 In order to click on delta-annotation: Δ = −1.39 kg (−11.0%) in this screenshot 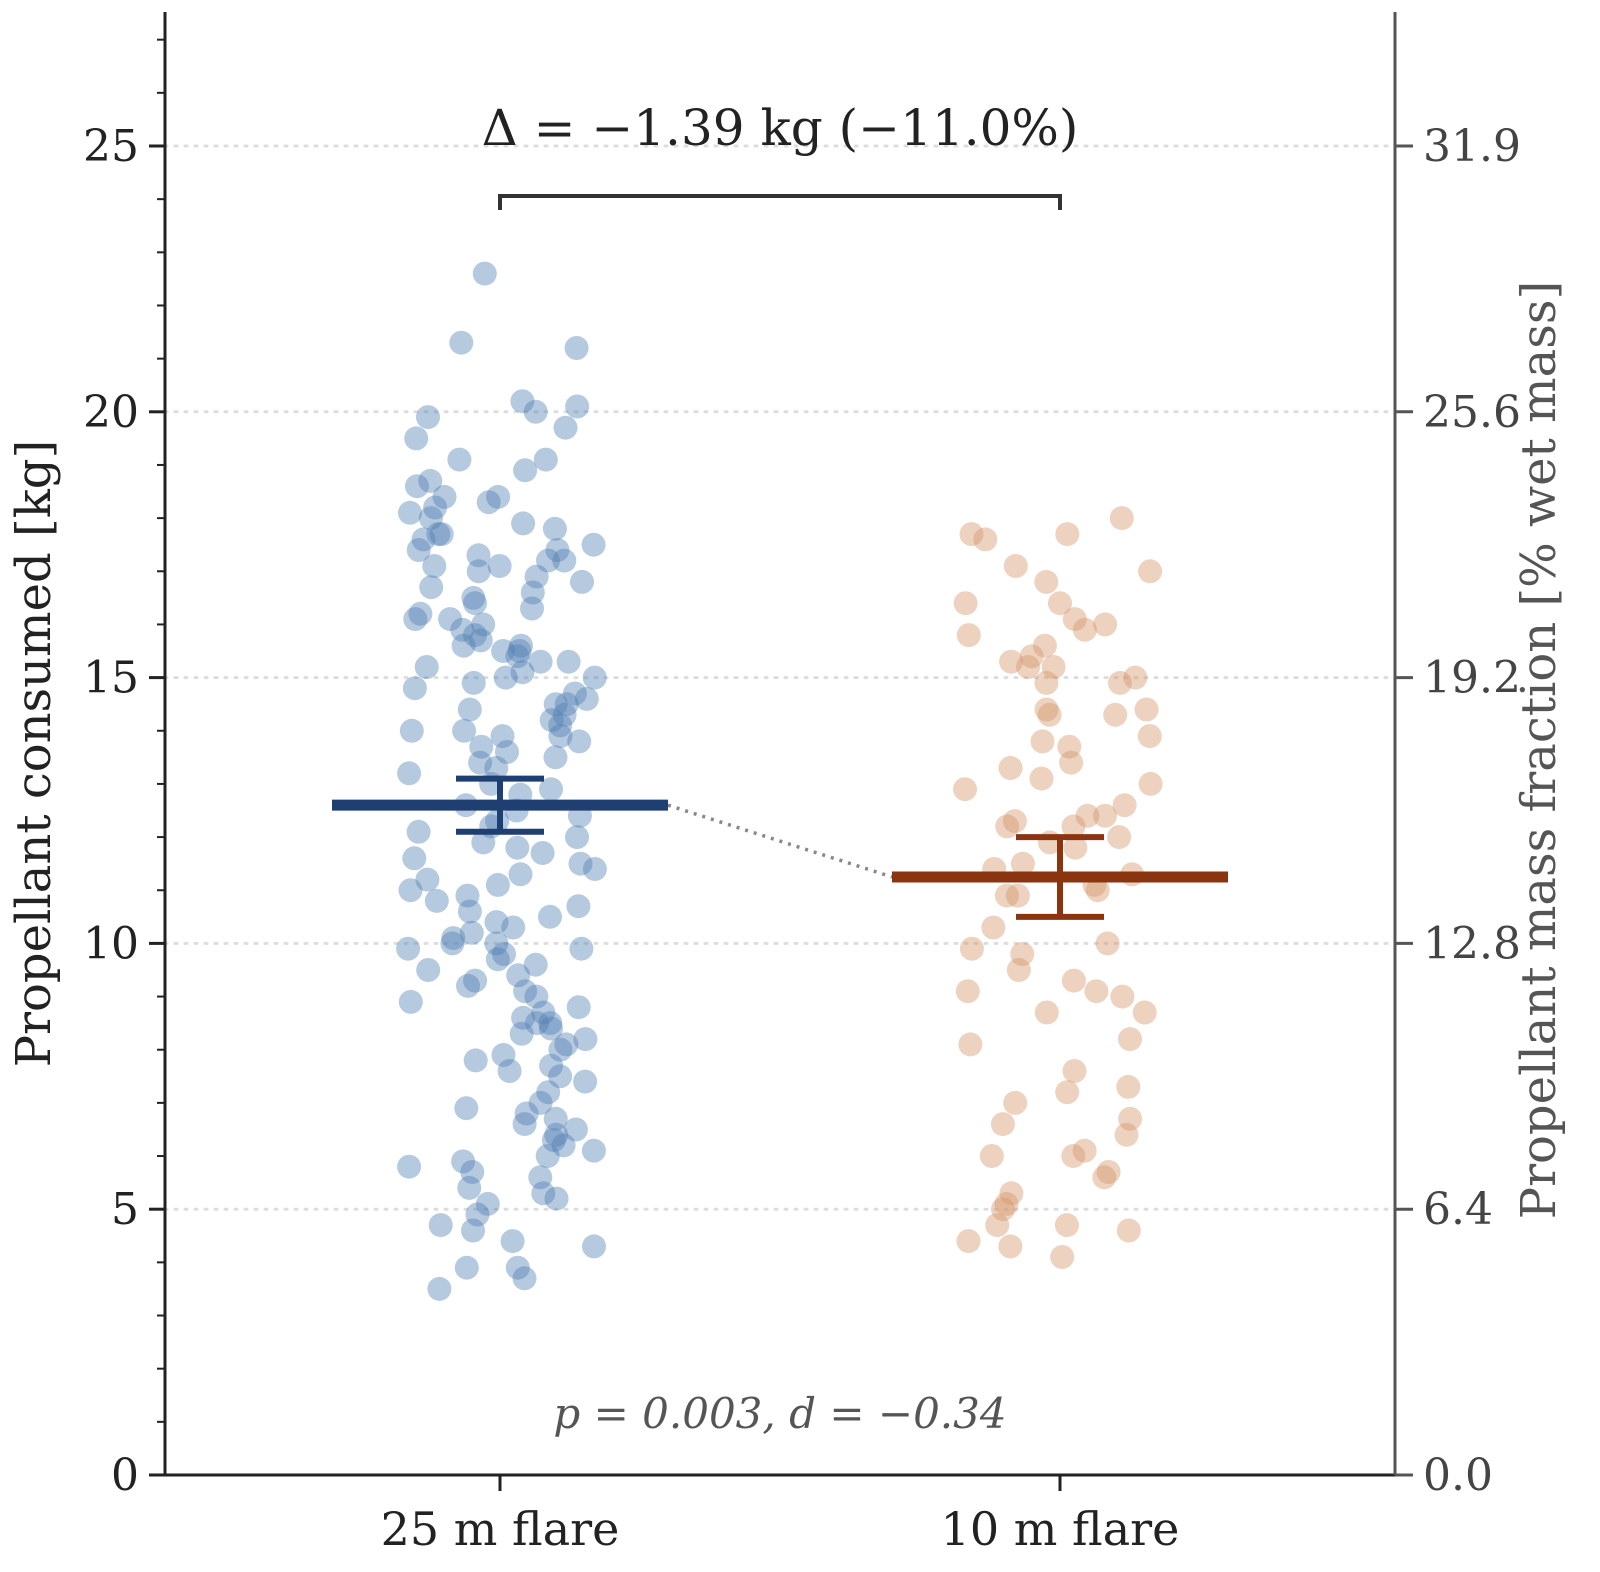, I will do `click(780, 128)`.